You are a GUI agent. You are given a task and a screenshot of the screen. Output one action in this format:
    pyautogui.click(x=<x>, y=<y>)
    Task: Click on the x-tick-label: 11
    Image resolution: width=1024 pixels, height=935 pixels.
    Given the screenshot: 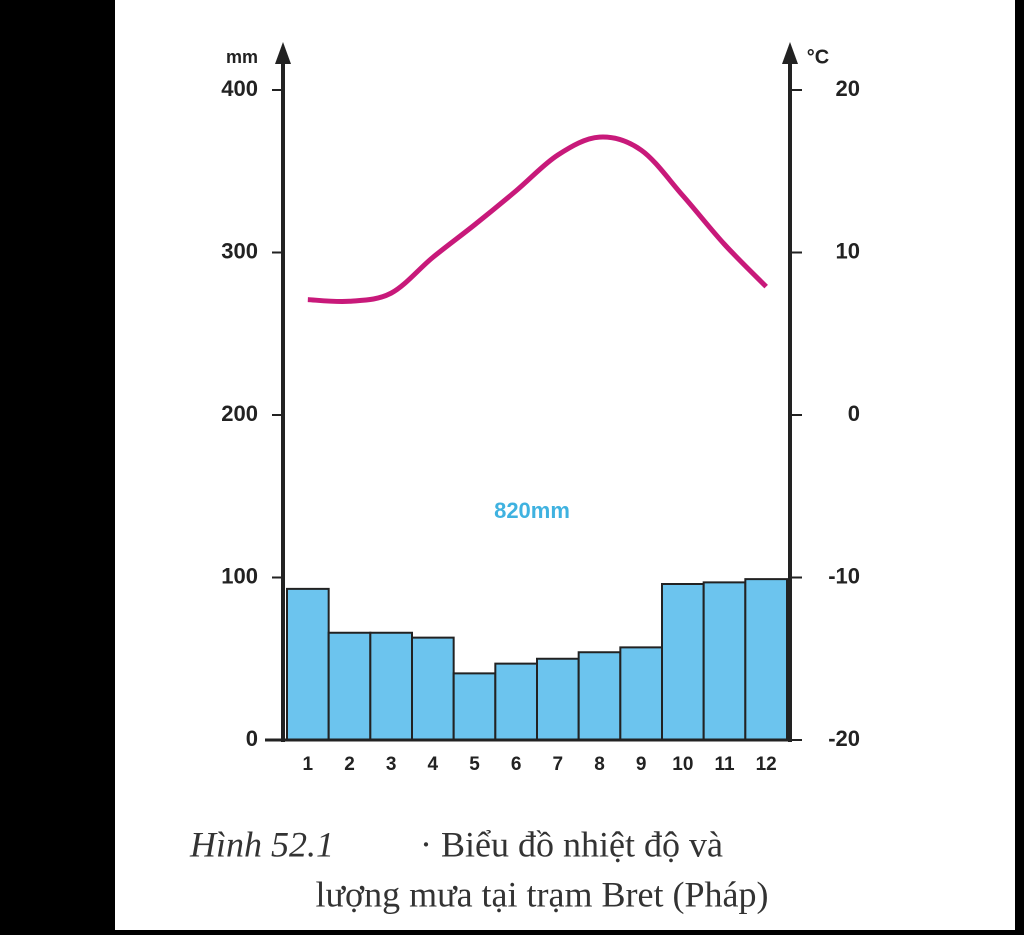 What is the action you would take?
    pyautogui.click(x=724, y=764)
    